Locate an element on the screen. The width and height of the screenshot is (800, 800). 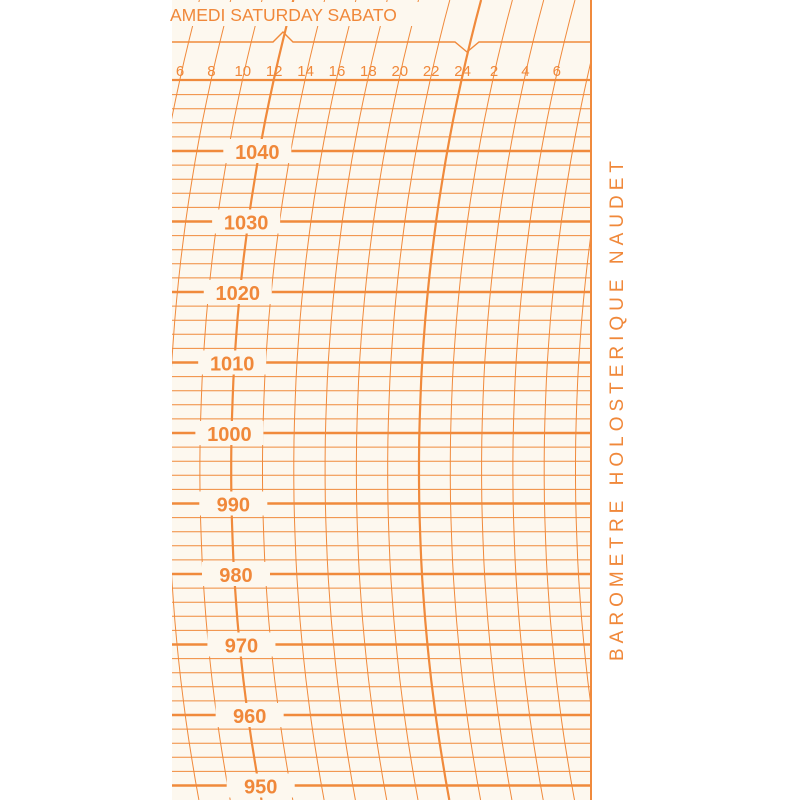
hour-label: 14 is located at coordinates (305, 71).